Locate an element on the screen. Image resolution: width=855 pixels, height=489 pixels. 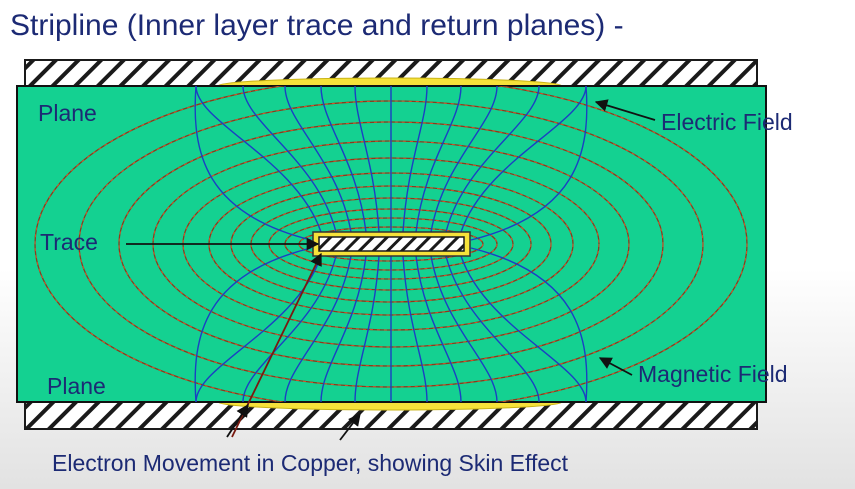
signal-trace is located at coordinates (391, 244).